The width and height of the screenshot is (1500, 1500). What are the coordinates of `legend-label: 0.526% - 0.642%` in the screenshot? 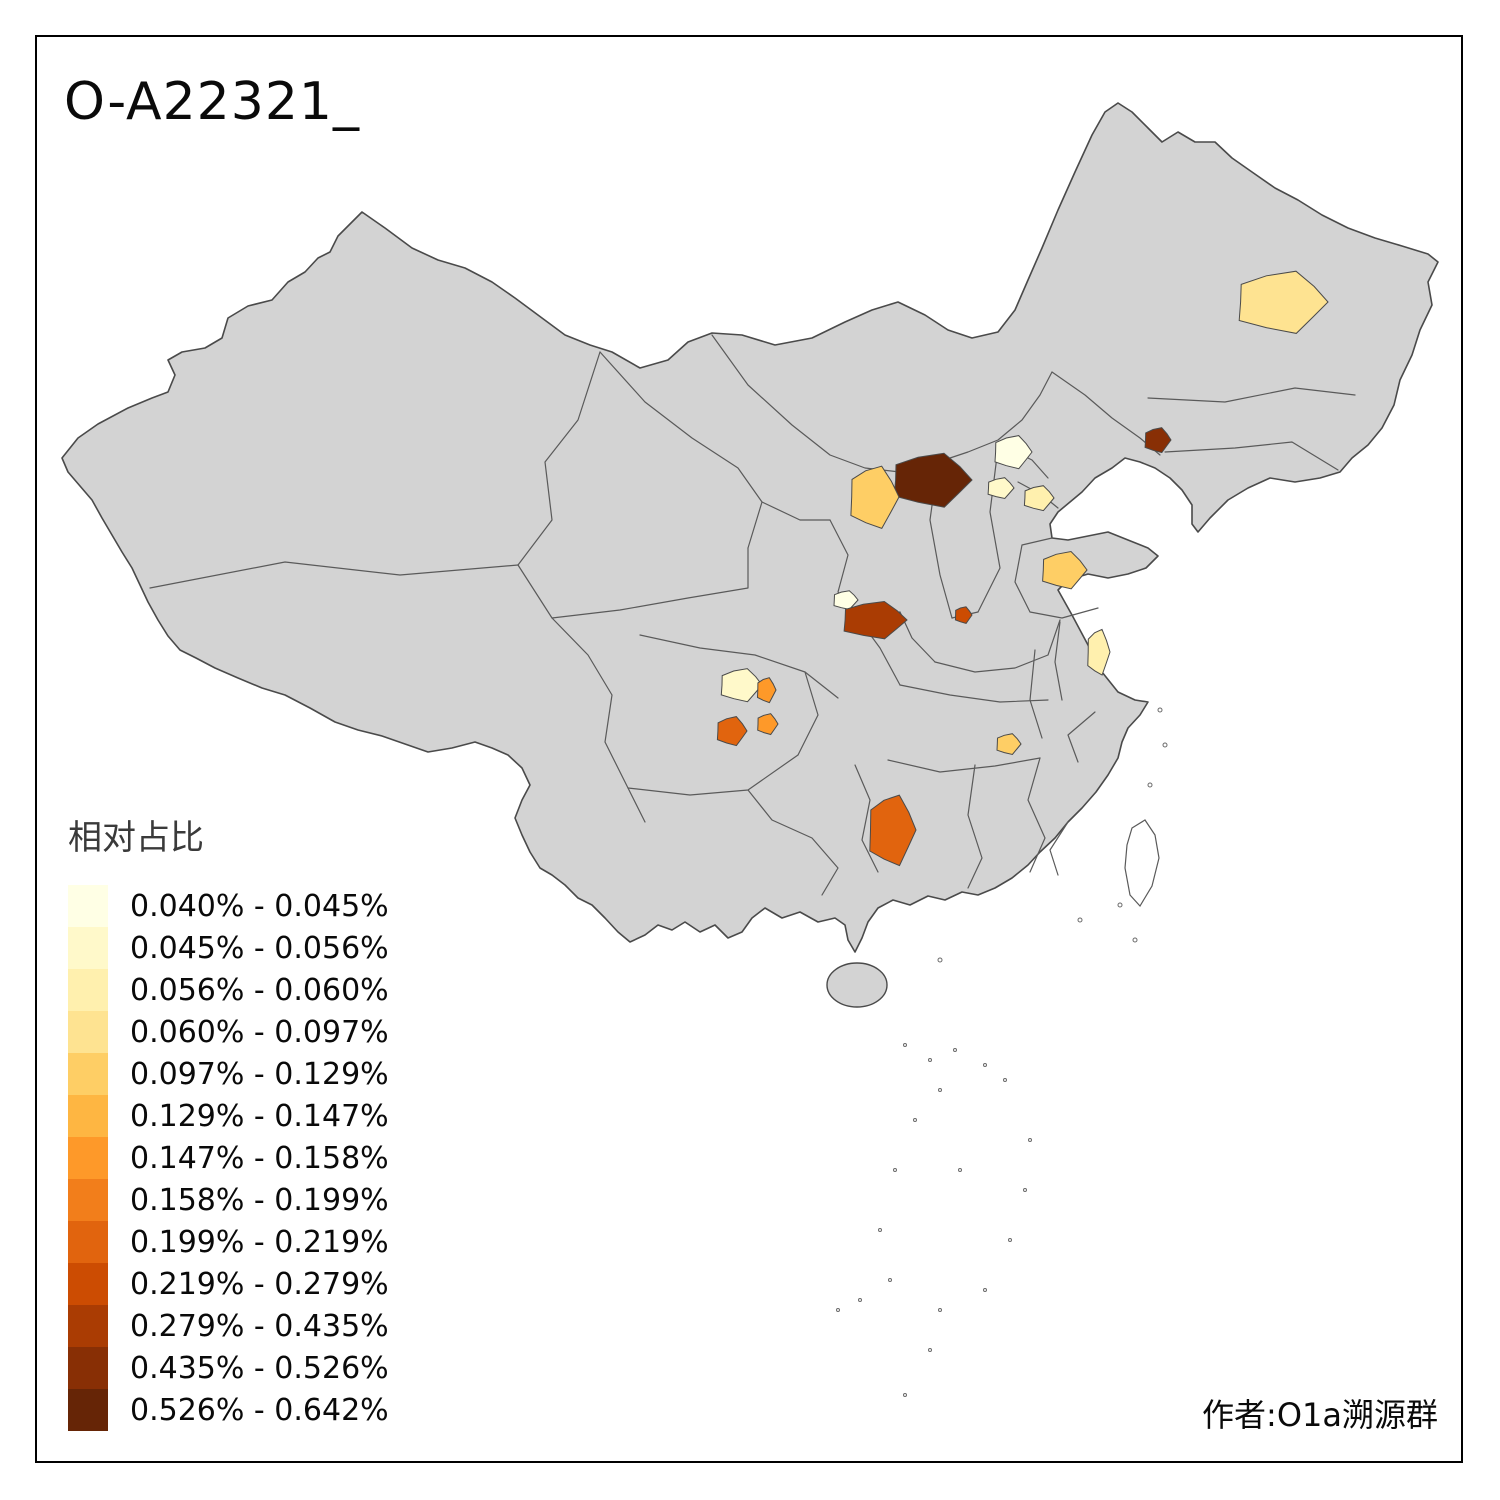 It's located at (259, 1410).